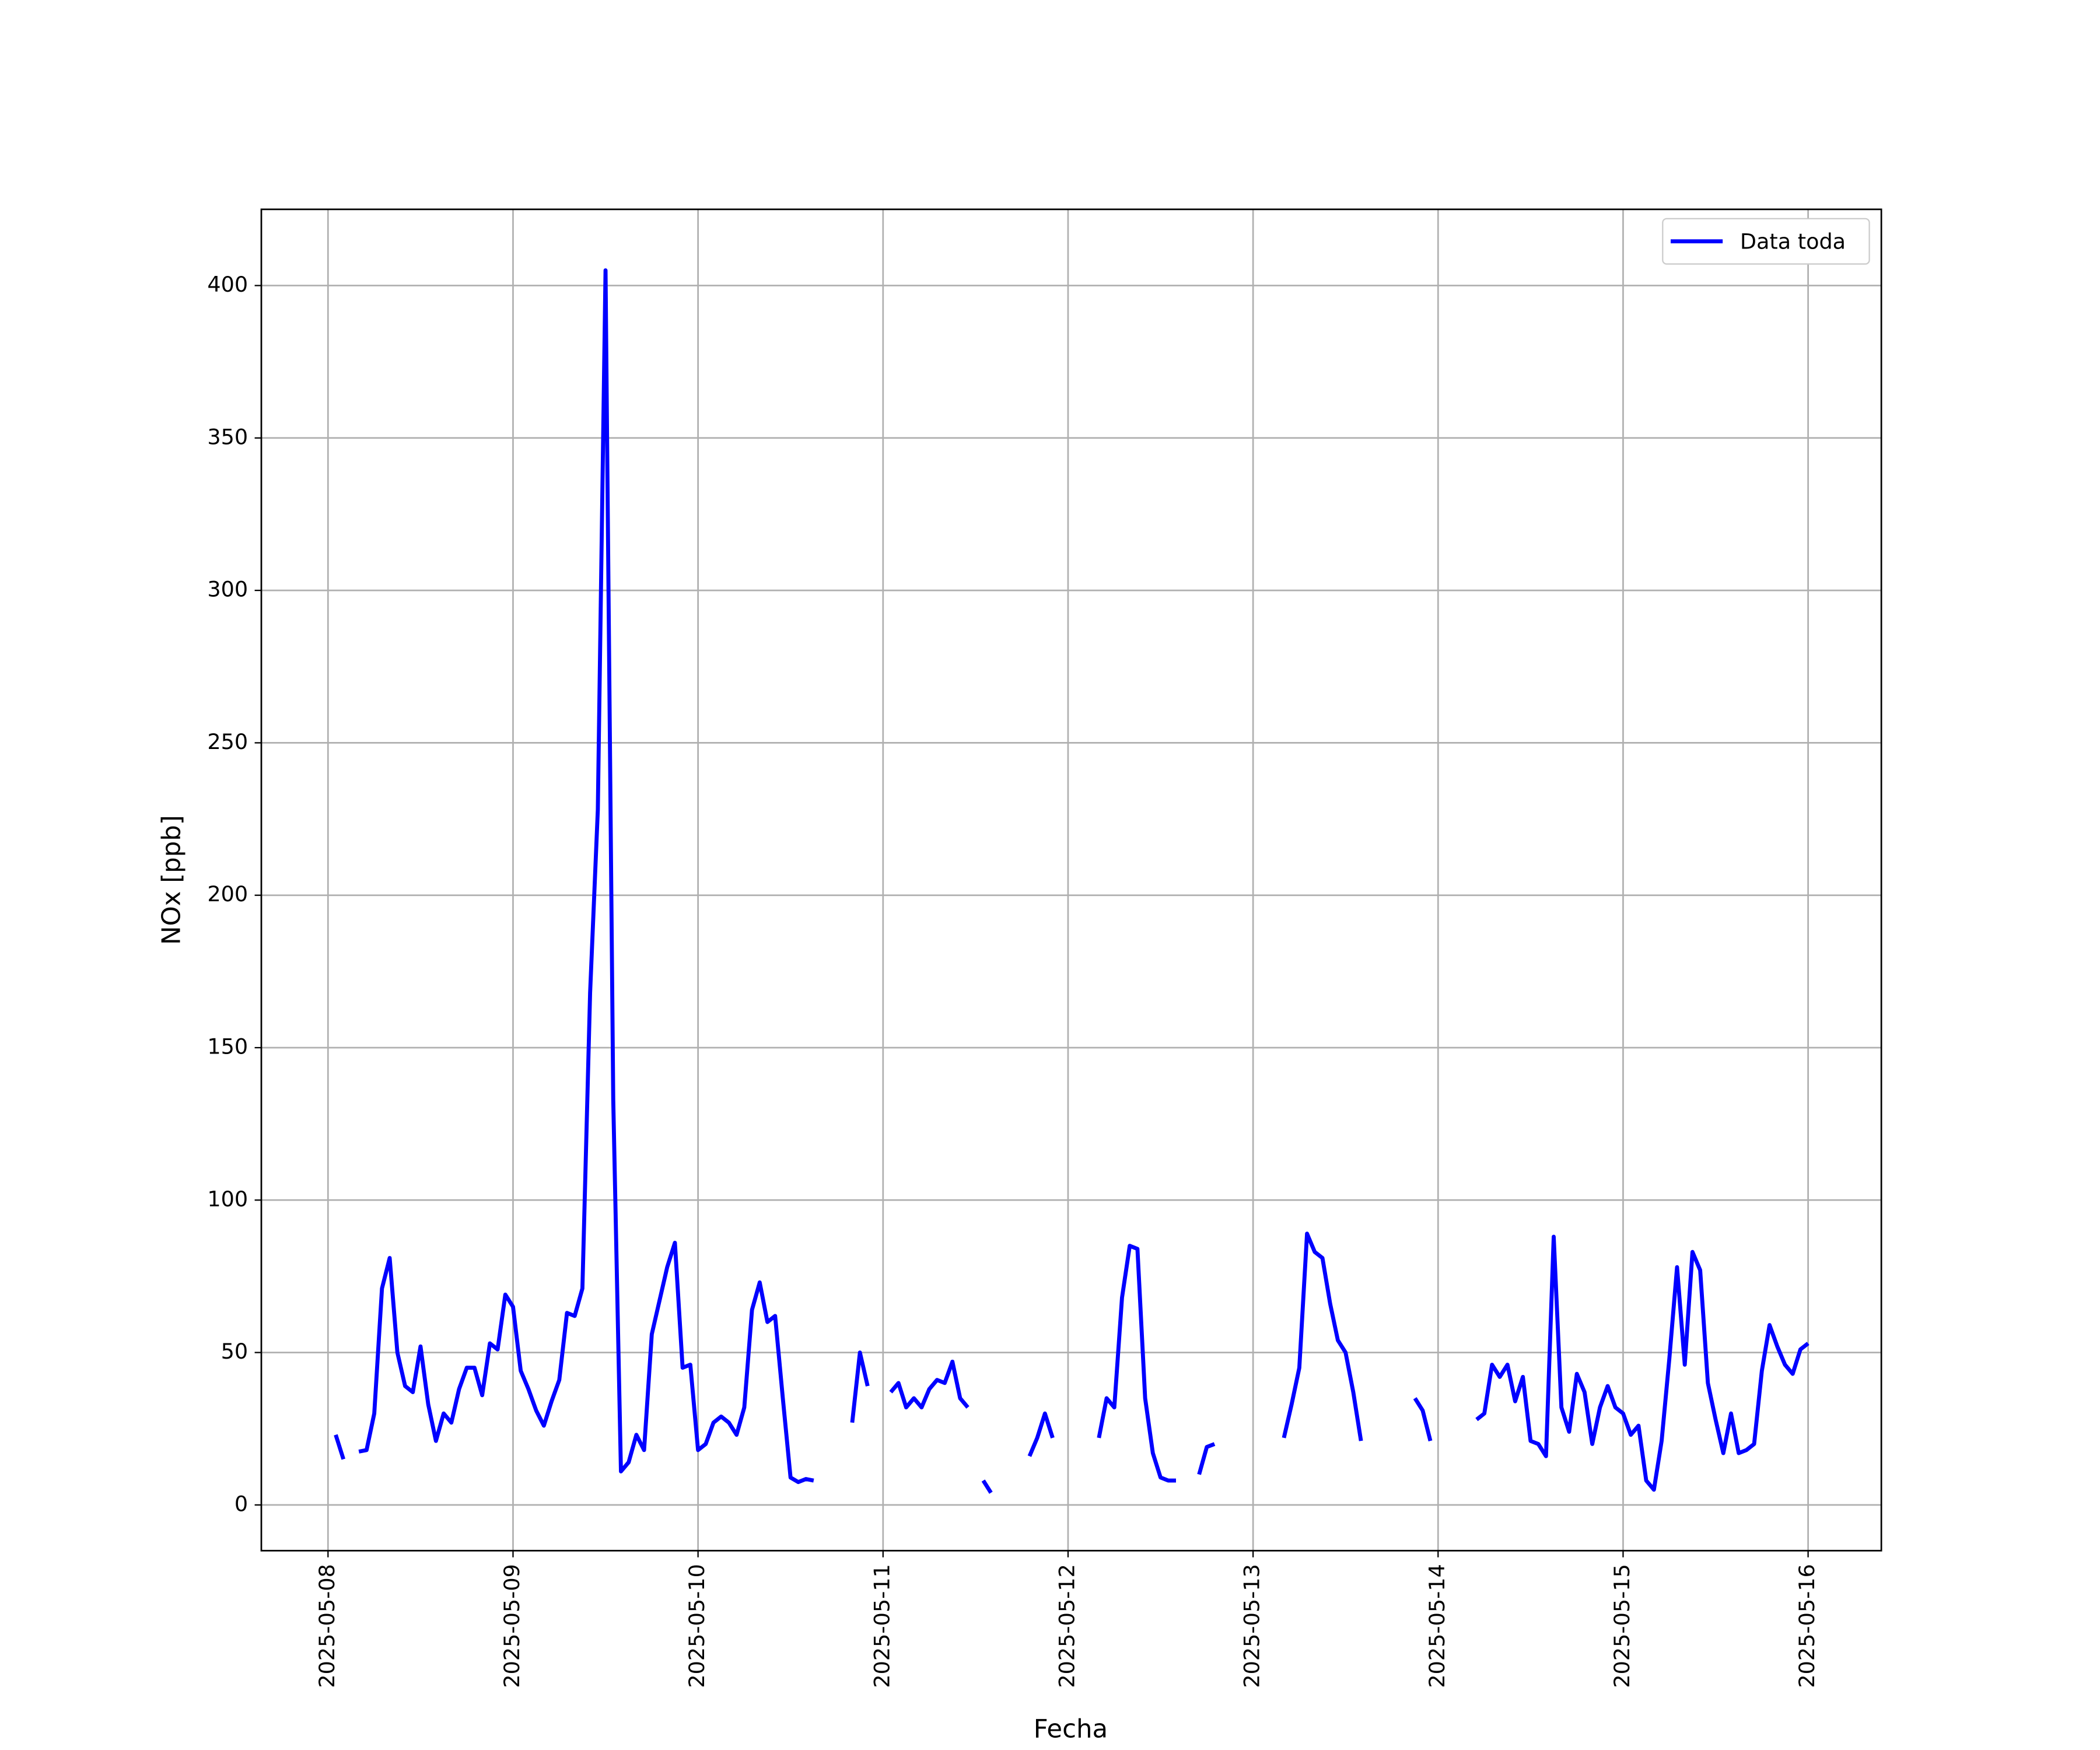  Describe the element at coordinates (696, 1626) in the screenshot. I see `x-tick-label: 2025-05-10` at that location.